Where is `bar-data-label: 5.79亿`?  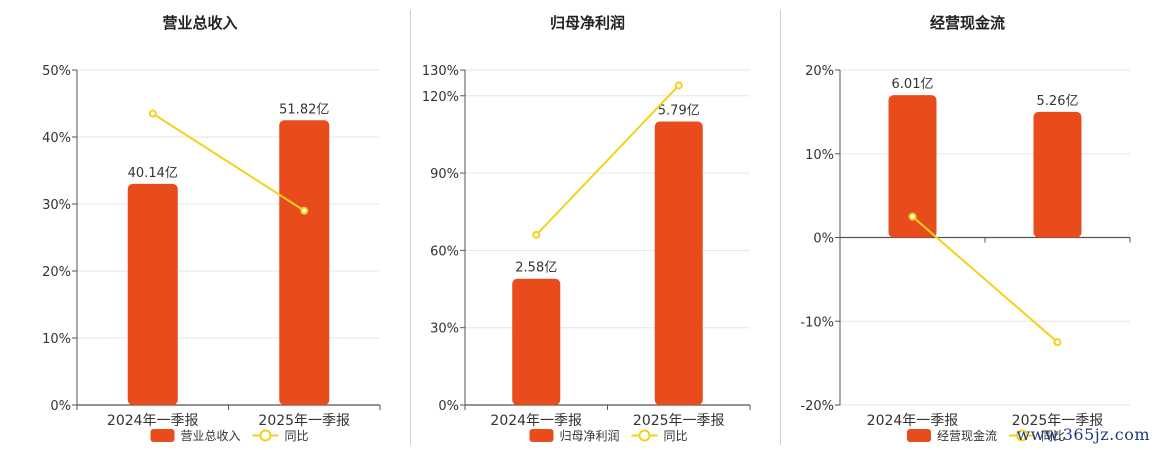
bar-data-label: 5.79亿 is located at coordinates (679, 111).